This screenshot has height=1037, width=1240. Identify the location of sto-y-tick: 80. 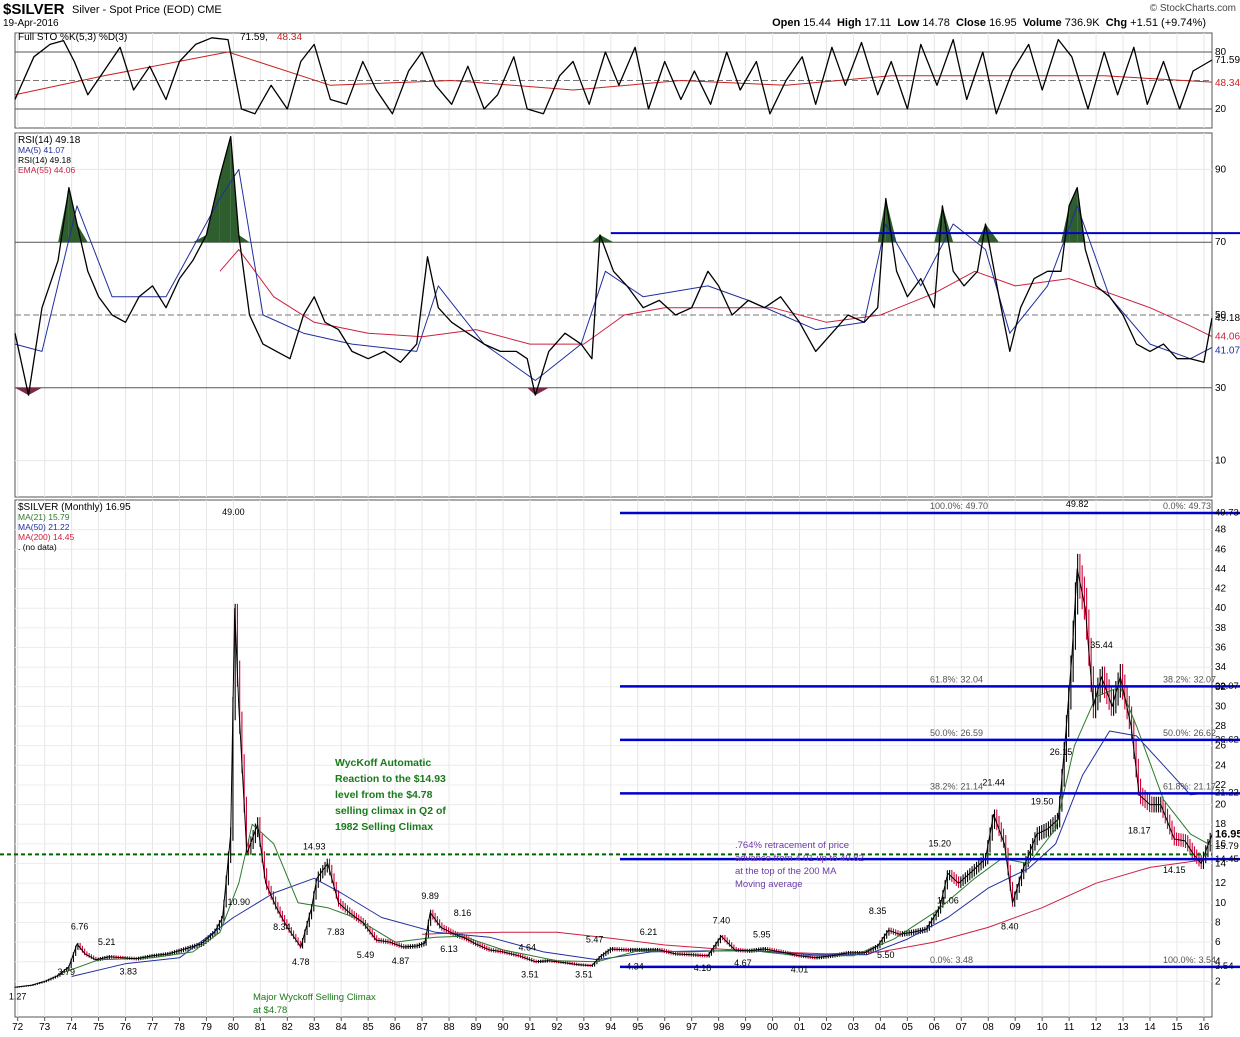
(1221, 52).